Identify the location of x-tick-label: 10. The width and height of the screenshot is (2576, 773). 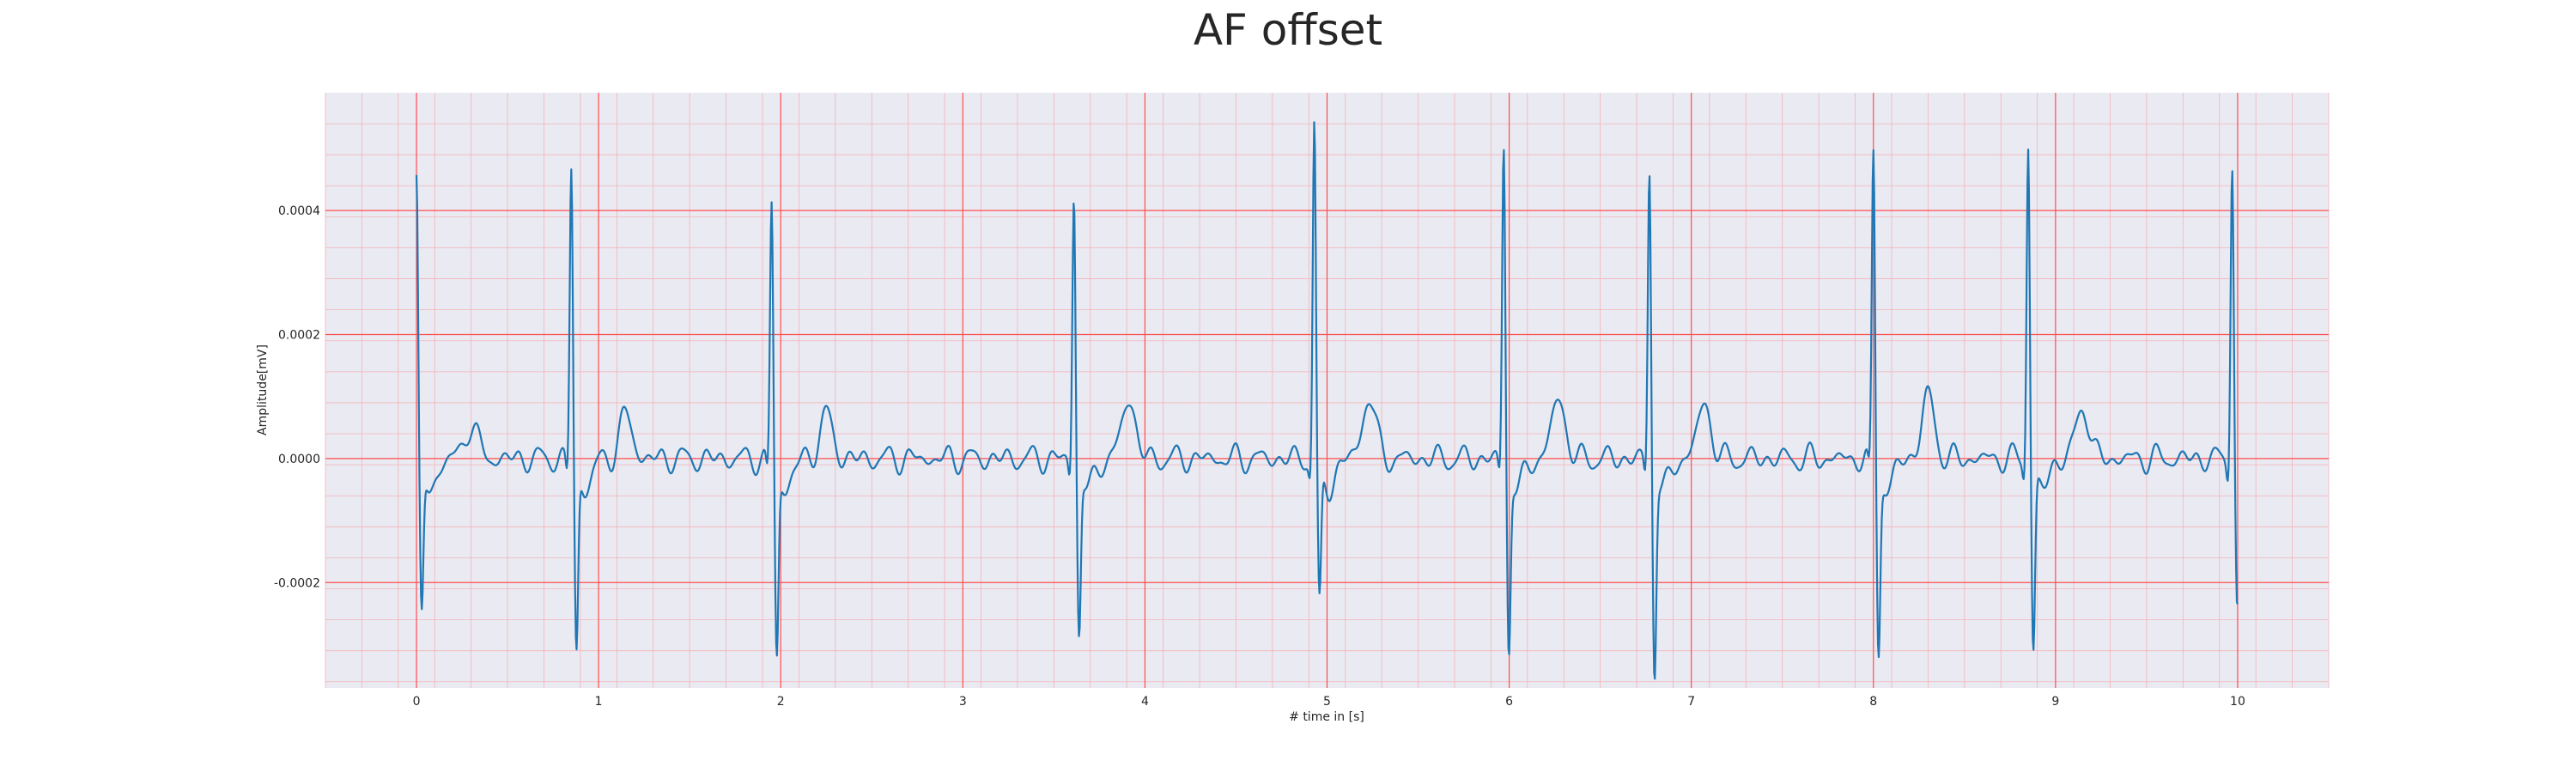
(2237, 702).